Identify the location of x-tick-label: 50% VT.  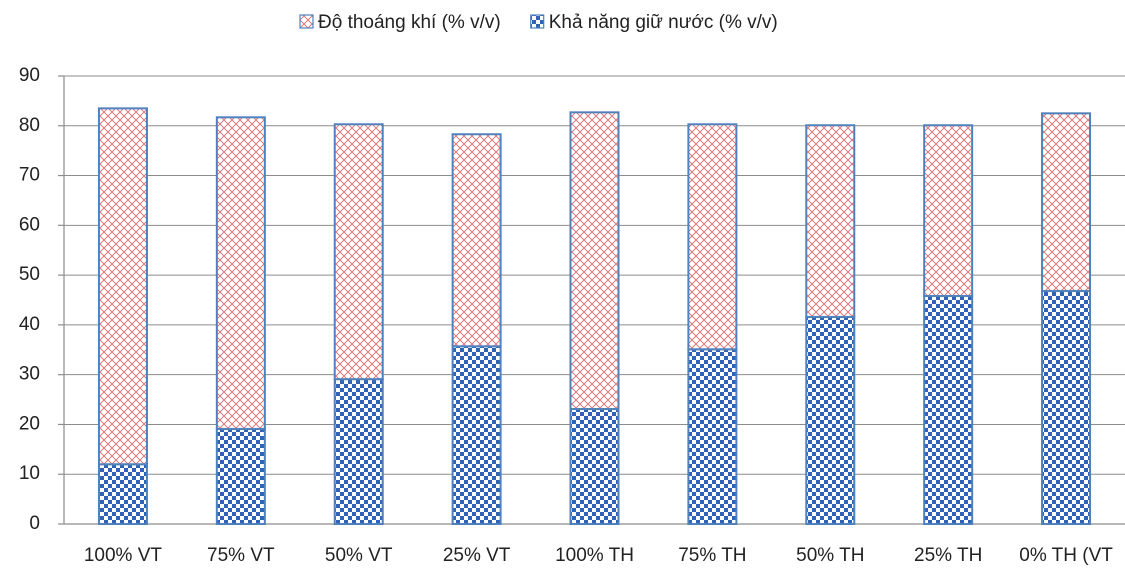
(359, 555).